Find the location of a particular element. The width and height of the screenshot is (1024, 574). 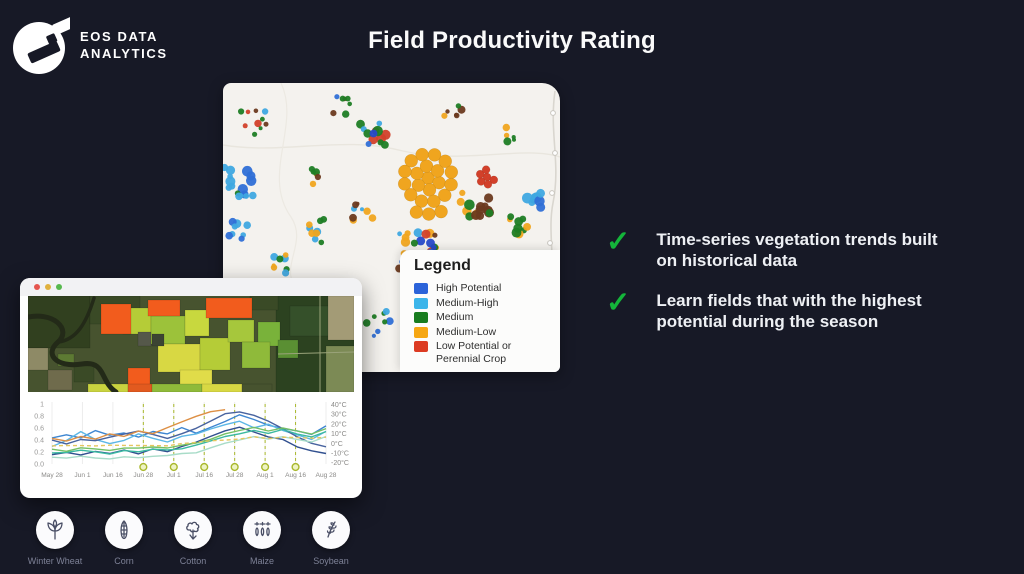

crop-chip-winter-wheat: Winter Wheat is located at coordinates (55, 538).